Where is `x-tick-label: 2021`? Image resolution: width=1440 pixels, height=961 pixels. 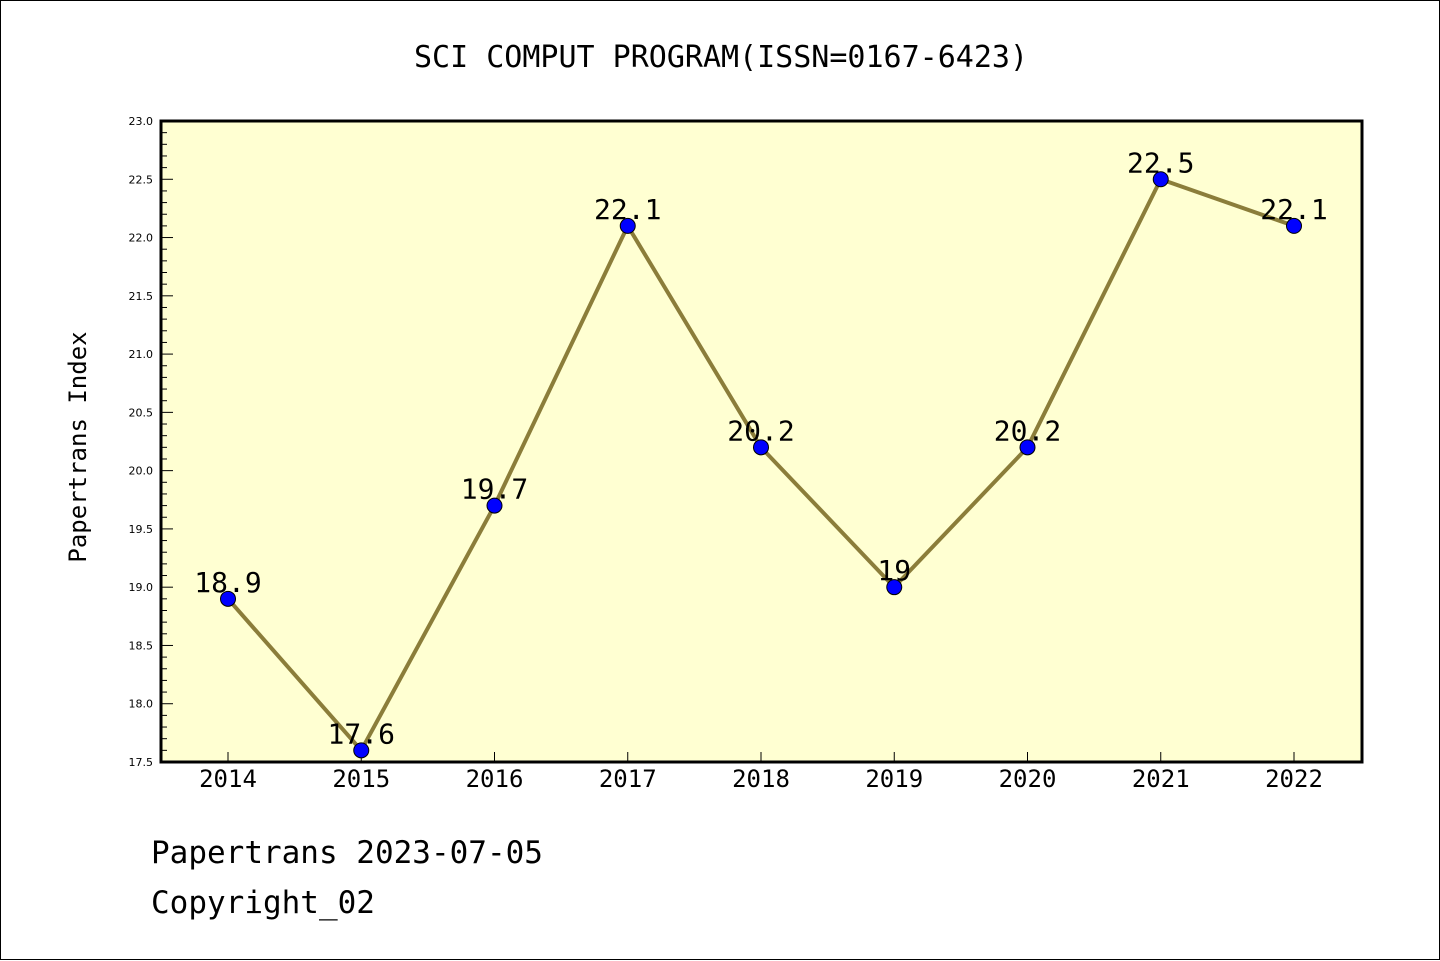
x-tick-label: 2021 is located at coordinates (1161, 779).